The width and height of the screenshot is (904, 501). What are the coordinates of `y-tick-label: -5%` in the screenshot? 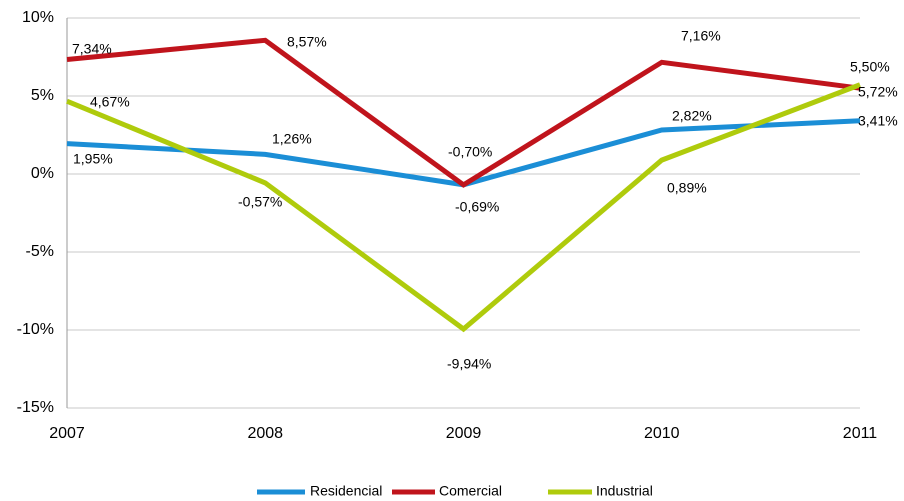 It's located at (40, 251).